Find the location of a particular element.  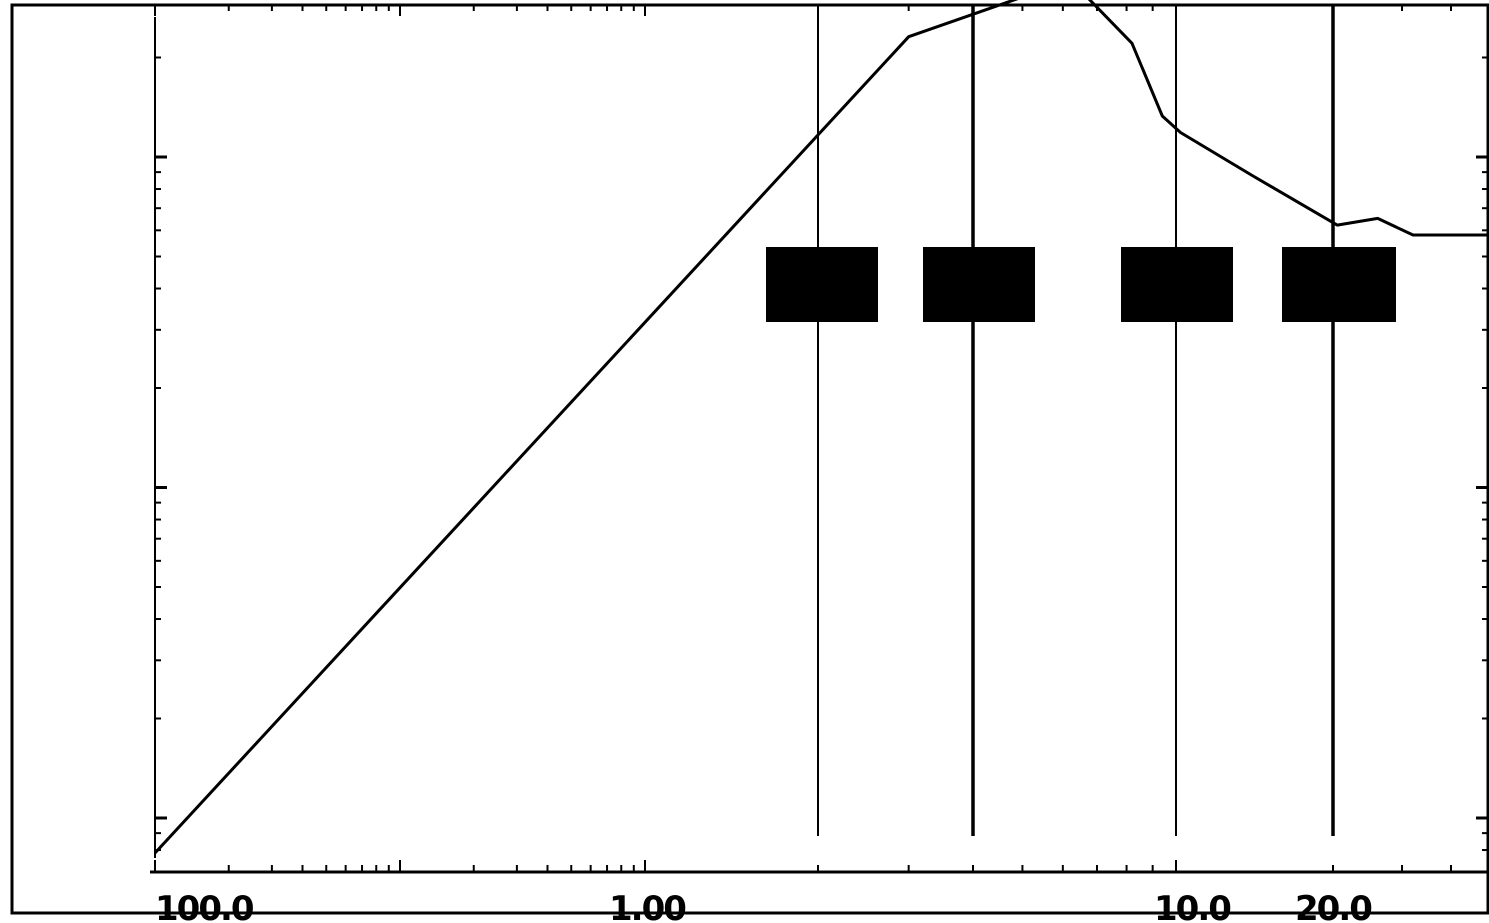

x-tick-label: 20.0 is located at coordinates (1333, 906).